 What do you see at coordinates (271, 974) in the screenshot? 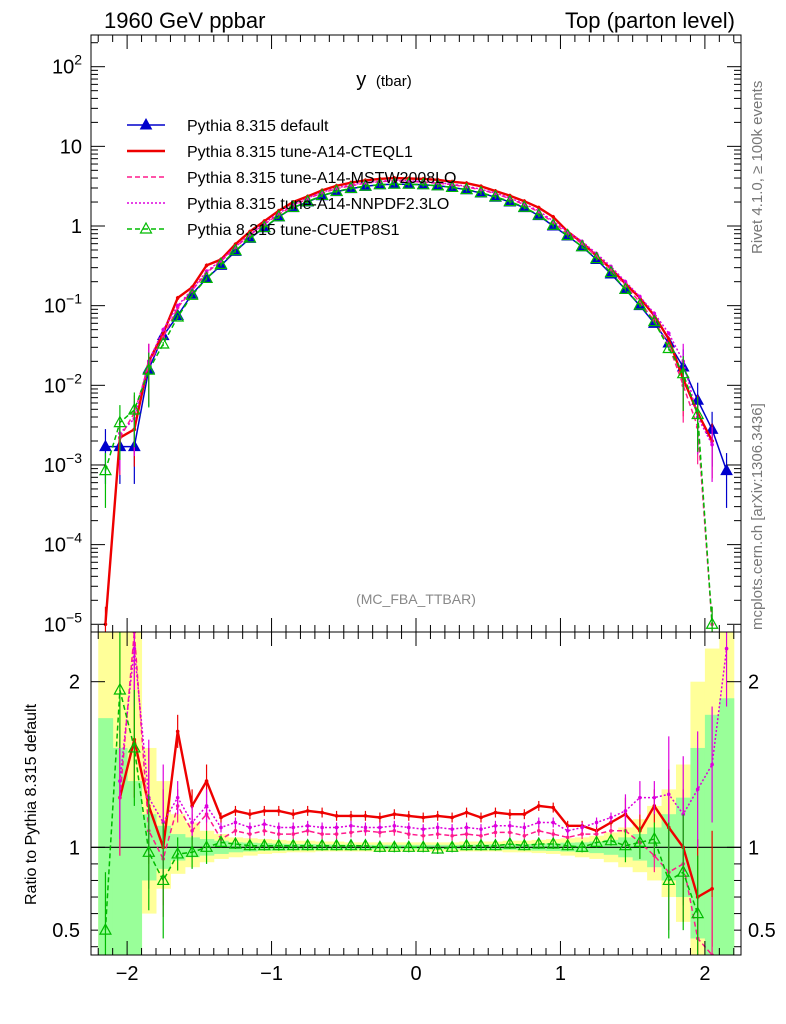
I see `x-tick-label: −1` at bounding box center [271, 974].